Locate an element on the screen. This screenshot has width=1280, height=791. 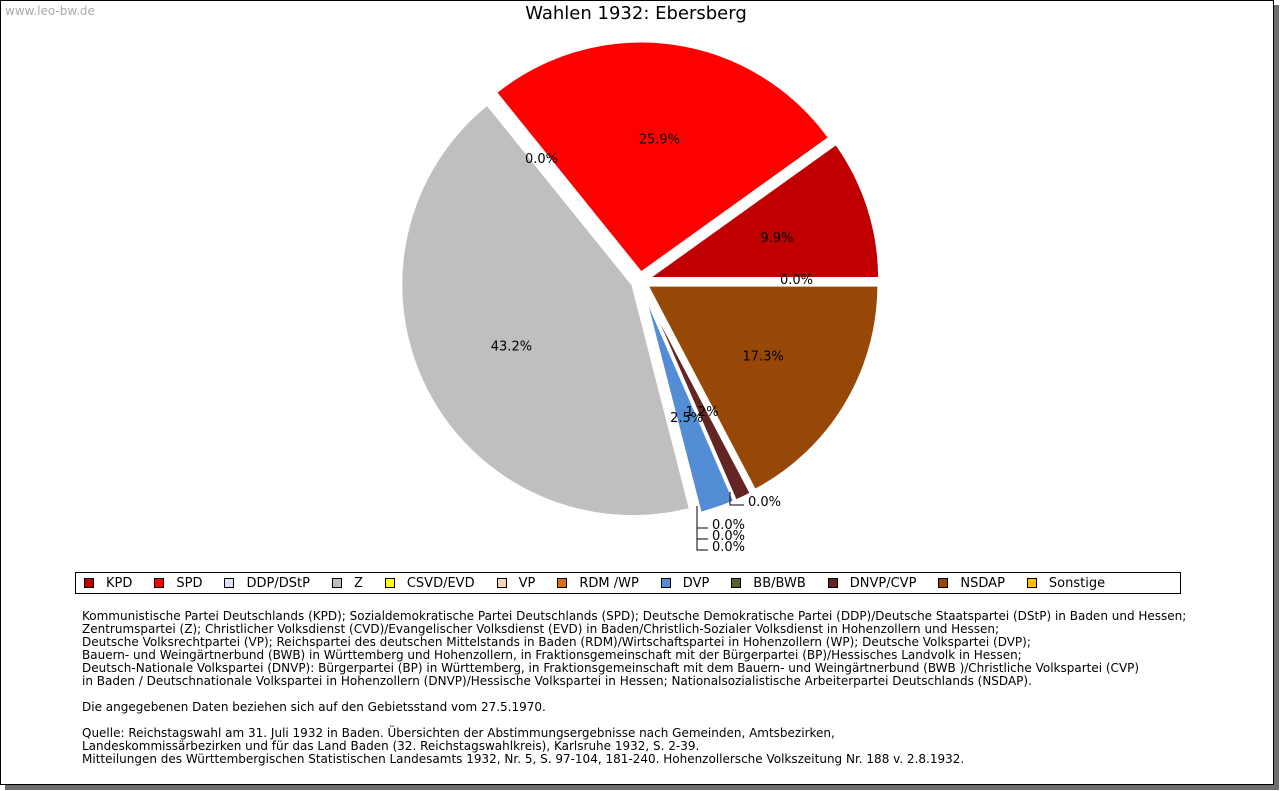
legend-swatch-rdm-wp is located at coordinates (562, 583).